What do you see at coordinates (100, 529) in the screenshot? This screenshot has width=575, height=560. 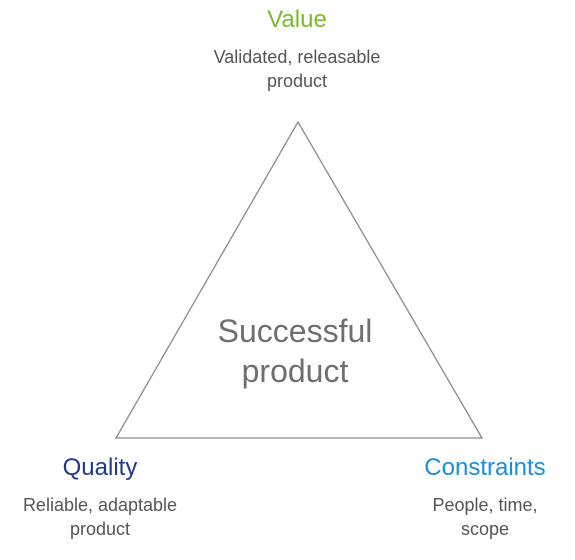 I see `vertex-quality-desc-line2: product` at bounding box center [100, 529].